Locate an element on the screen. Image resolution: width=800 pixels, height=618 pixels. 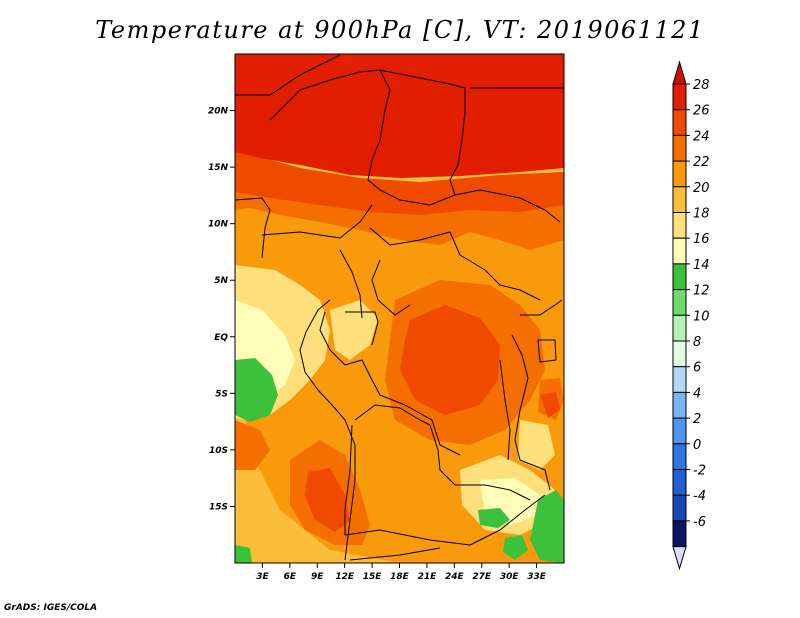
colorbar-label: -4 is located at coordinates (699, 496).